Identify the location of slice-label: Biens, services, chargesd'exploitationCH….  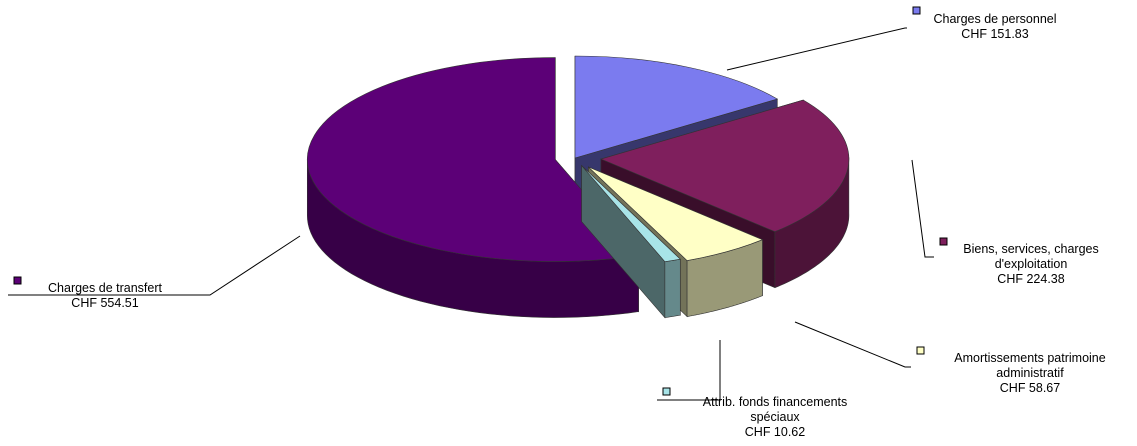
(1005, 222).